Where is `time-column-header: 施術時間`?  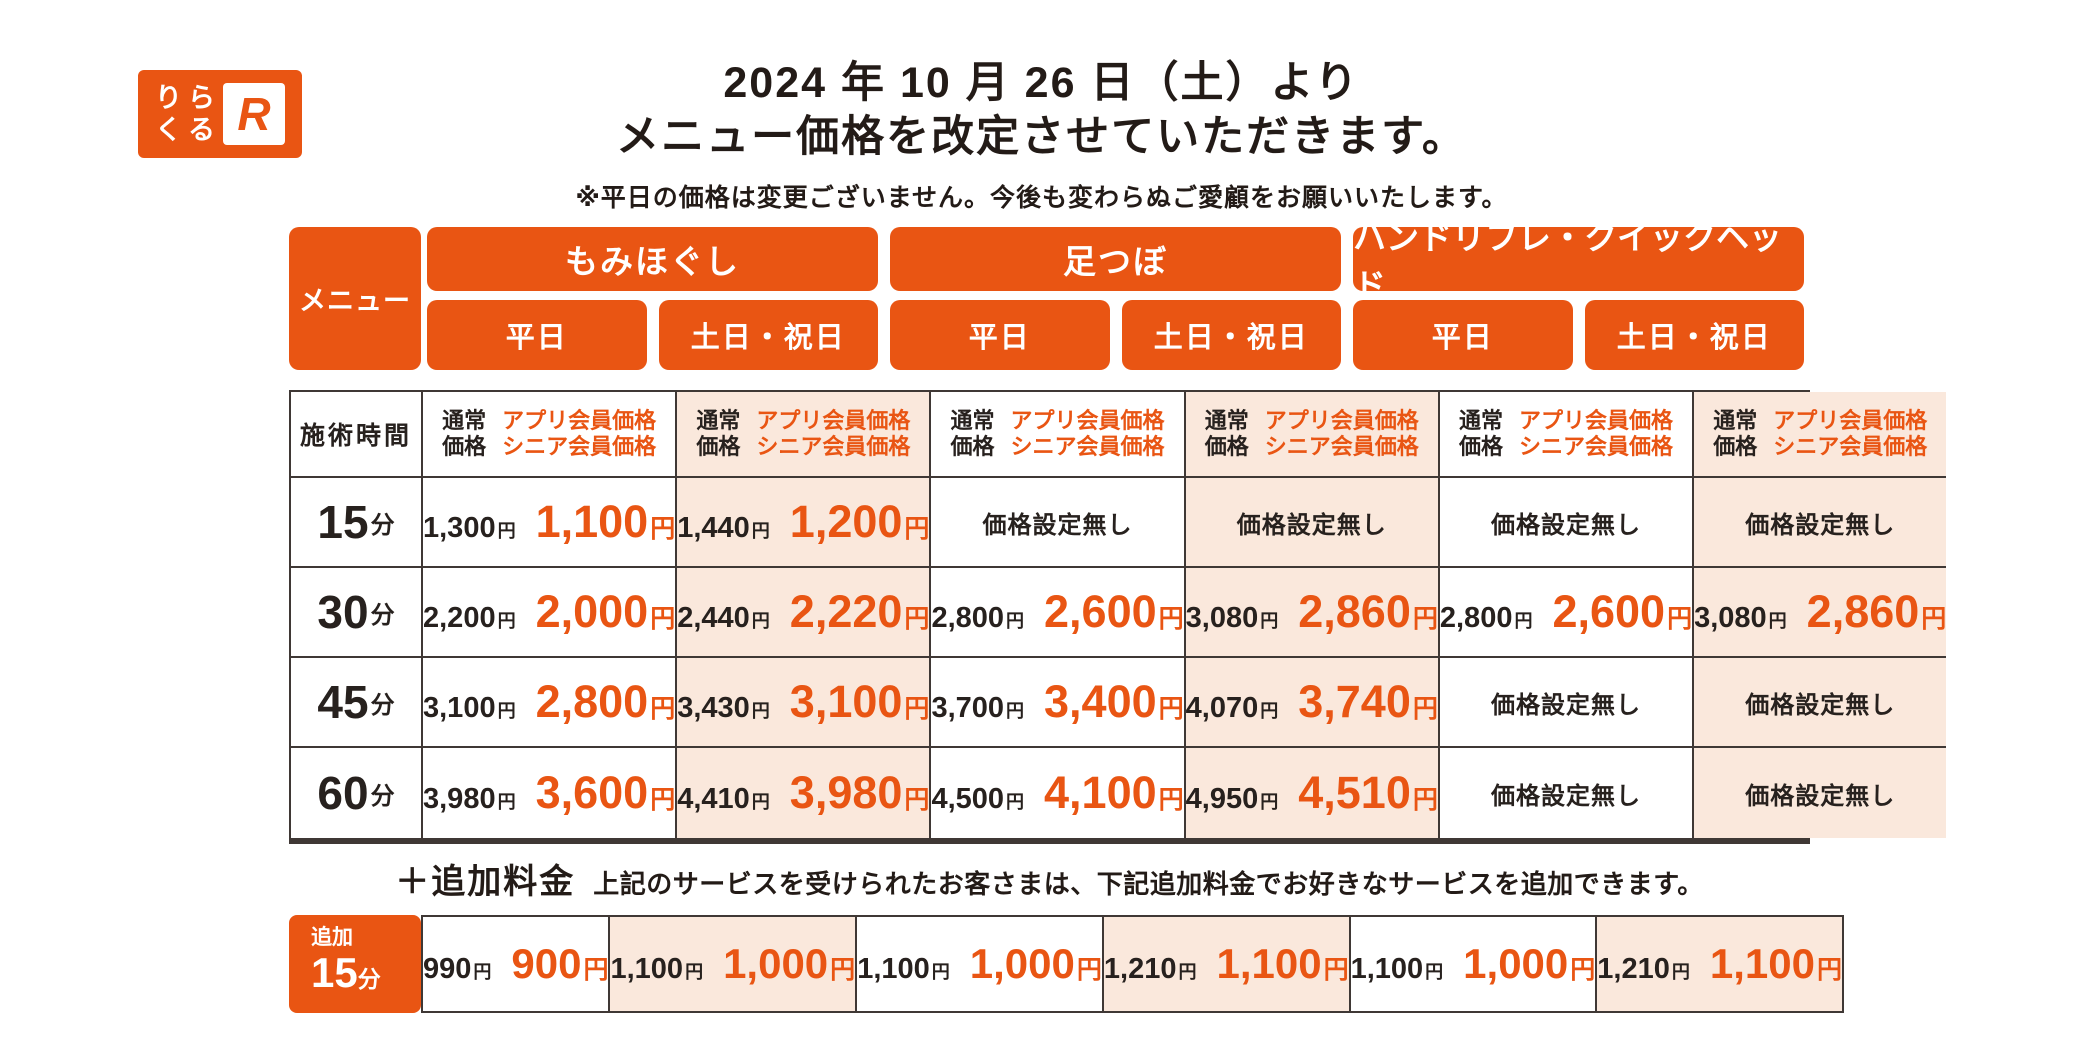
time-column-header: 施術時間 is located at coordinates (357, 435).